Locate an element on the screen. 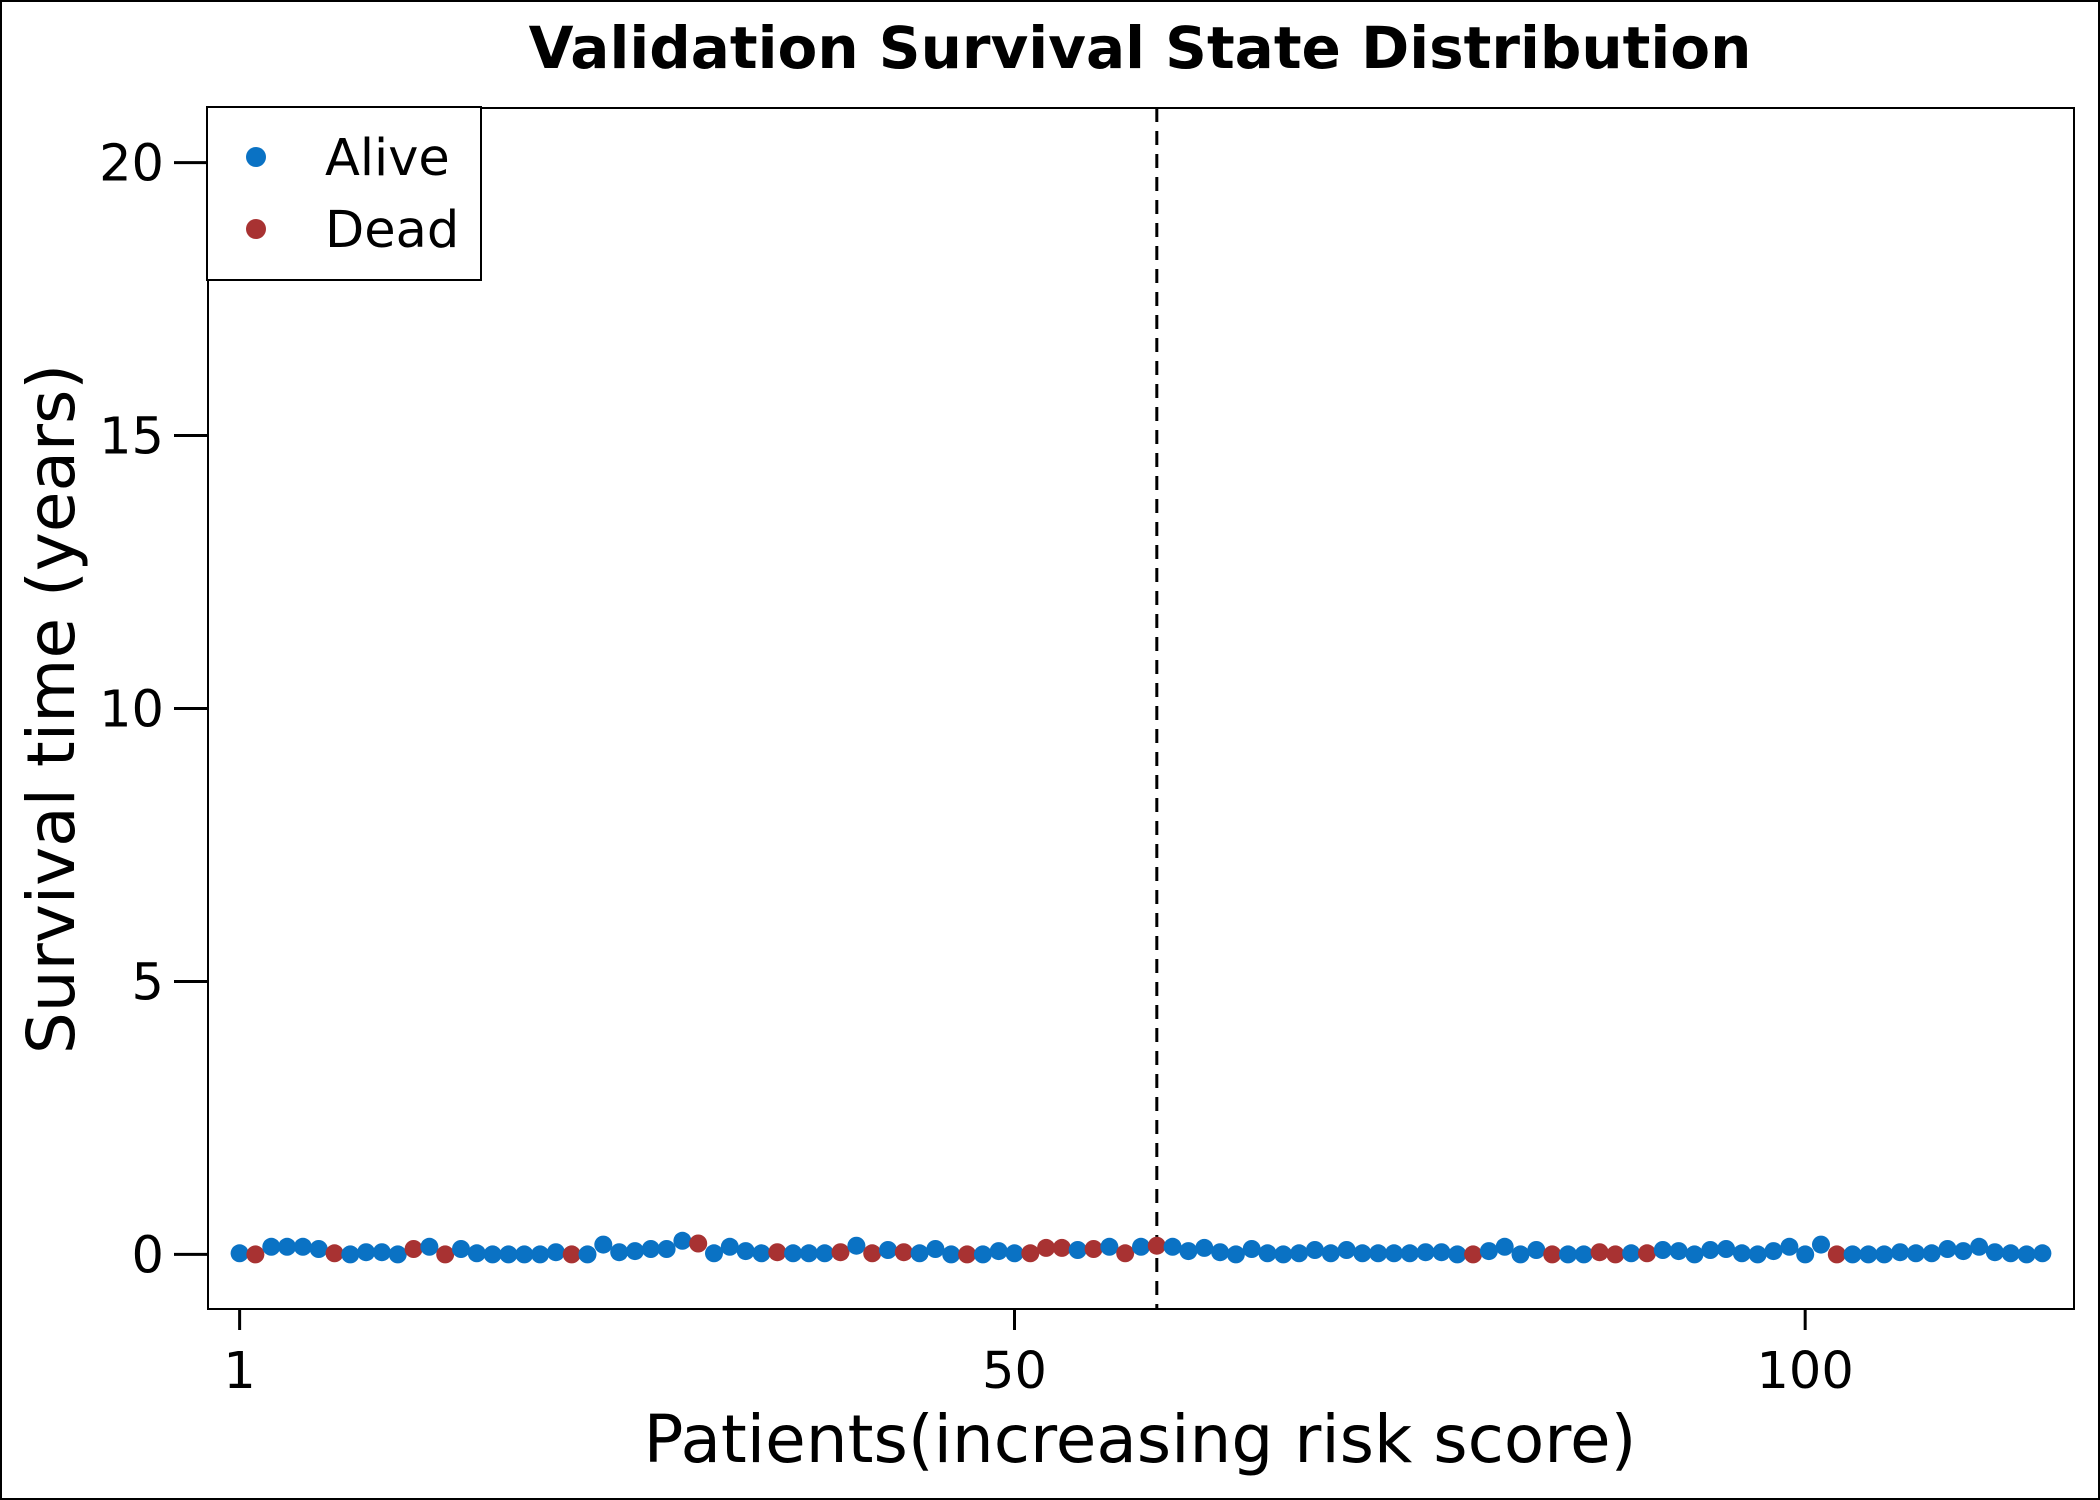  y-tick-label-20: 20 is located at coordinates (131, 164).